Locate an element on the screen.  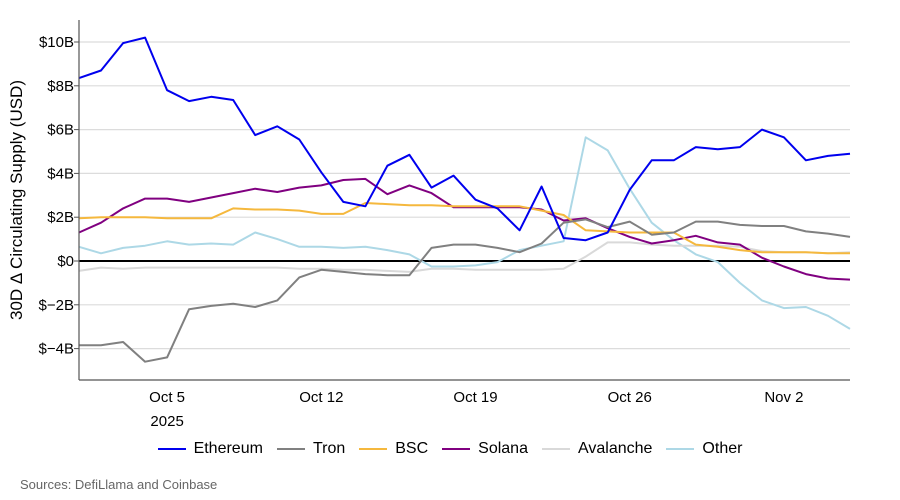
legend-item-bsc: BSC is located at coordinates (393, 449).